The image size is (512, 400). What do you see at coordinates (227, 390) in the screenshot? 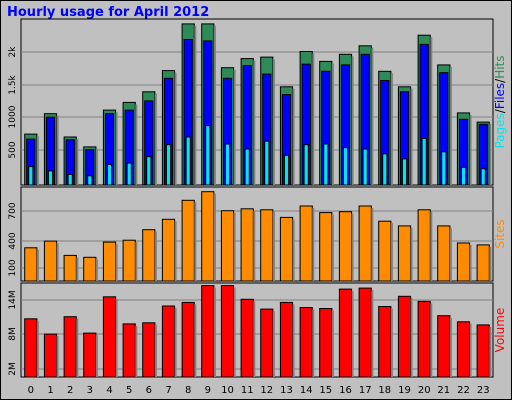
I see `x-tick-label-10: 10` at bounding box center [227, 390].